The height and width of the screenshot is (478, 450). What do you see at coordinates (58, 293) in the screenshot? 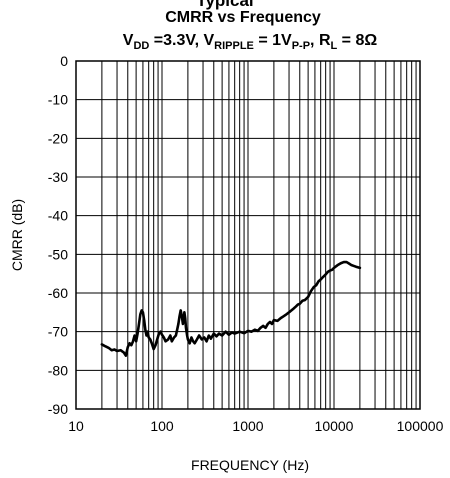
I see `y-tick-label: -60` at bounding box center [58, 293].